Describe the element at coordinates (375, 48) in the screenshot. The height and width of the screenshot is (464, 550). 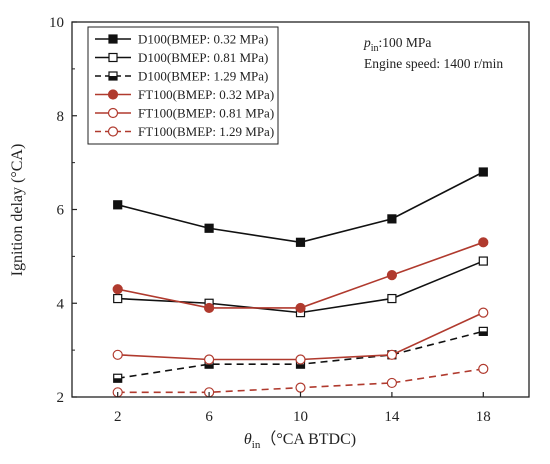
I see `annotation-p-subscript: in` at that location.